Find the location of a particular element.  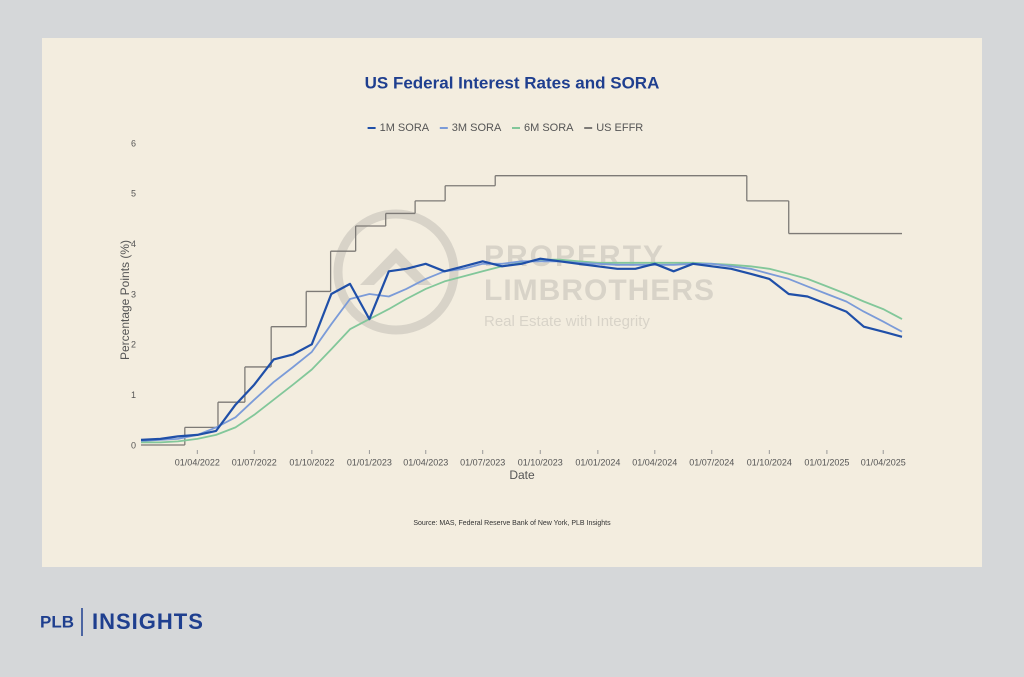

y-tick-label: 4 is located at coordinates (133, 244).